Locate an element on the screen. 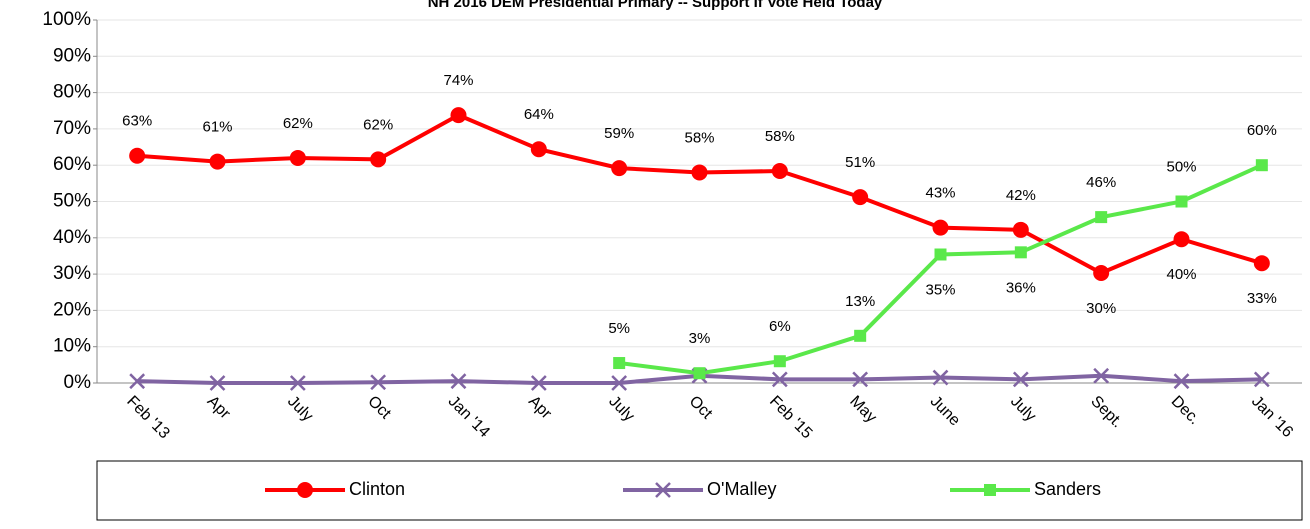  data-label: 13% is located at coordinates (860, 301).